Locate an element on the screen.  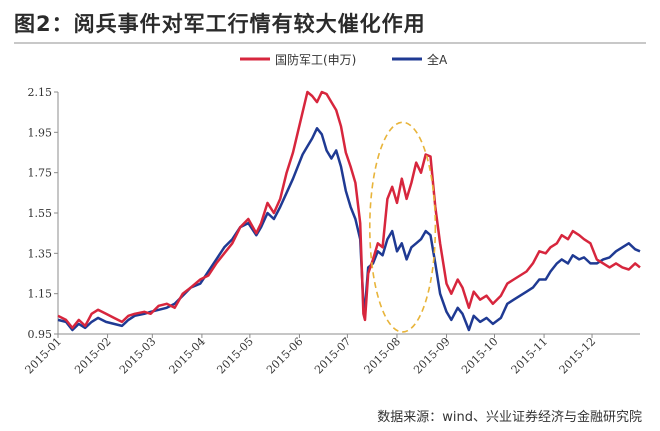
x-tick-label: 2015-08 is located at coordinates (383, 356).